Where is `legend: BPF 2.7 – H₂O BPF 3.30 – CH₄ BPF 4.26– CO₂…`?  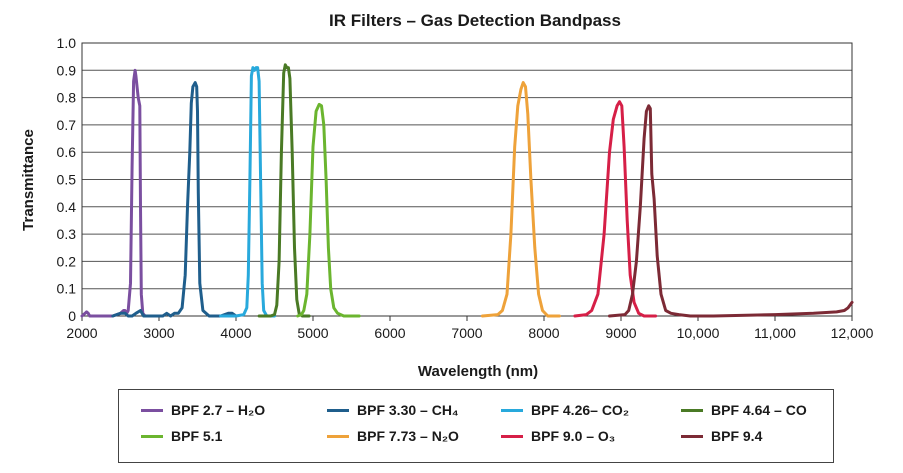 legend: BPF 2.7 – H₂O BPF 3.30 – CH₄ BPF 4.26– CO₂… is located at coordinates (476, 426).